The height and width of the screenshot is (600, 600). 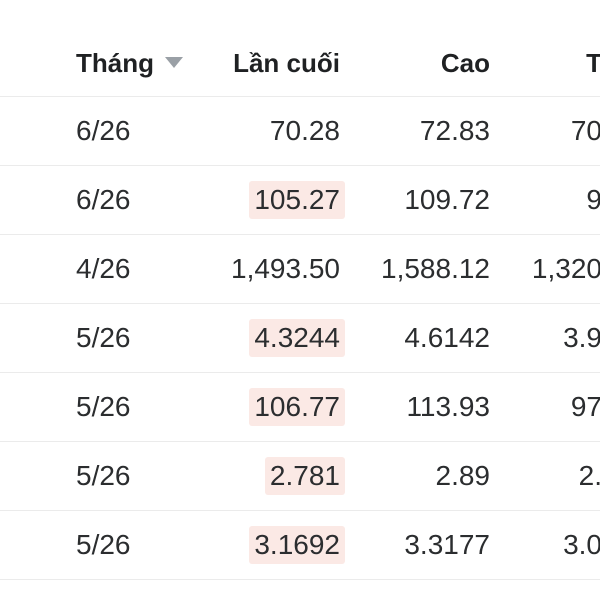 What do you see at coordinates (545, 544) in the screenshot?
I see `low-cell: 3.0` at bounding box center [545, 544].